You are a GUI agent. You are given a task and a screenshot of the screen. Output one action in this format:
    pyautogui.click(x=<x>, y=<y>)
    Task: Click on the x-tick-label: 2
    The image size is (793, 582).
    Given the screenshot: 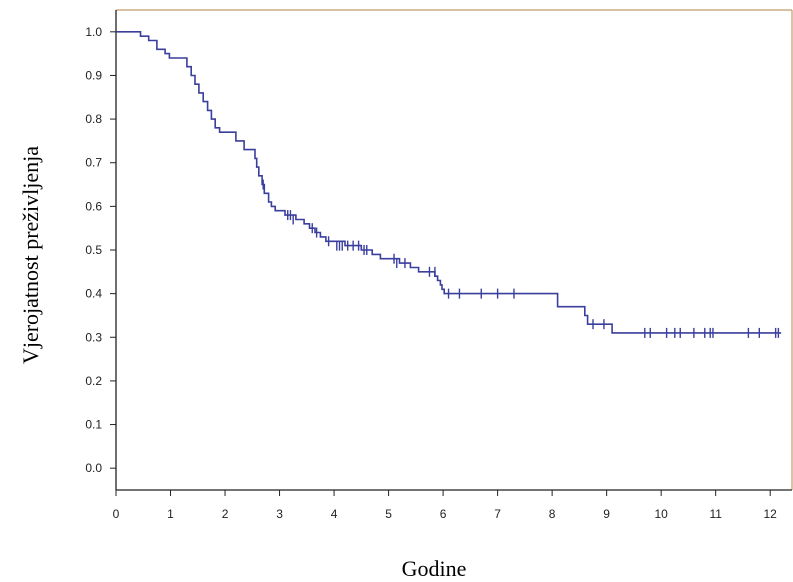 What is the action you would take?
    pyautogui.click(x=225, y=514)
    